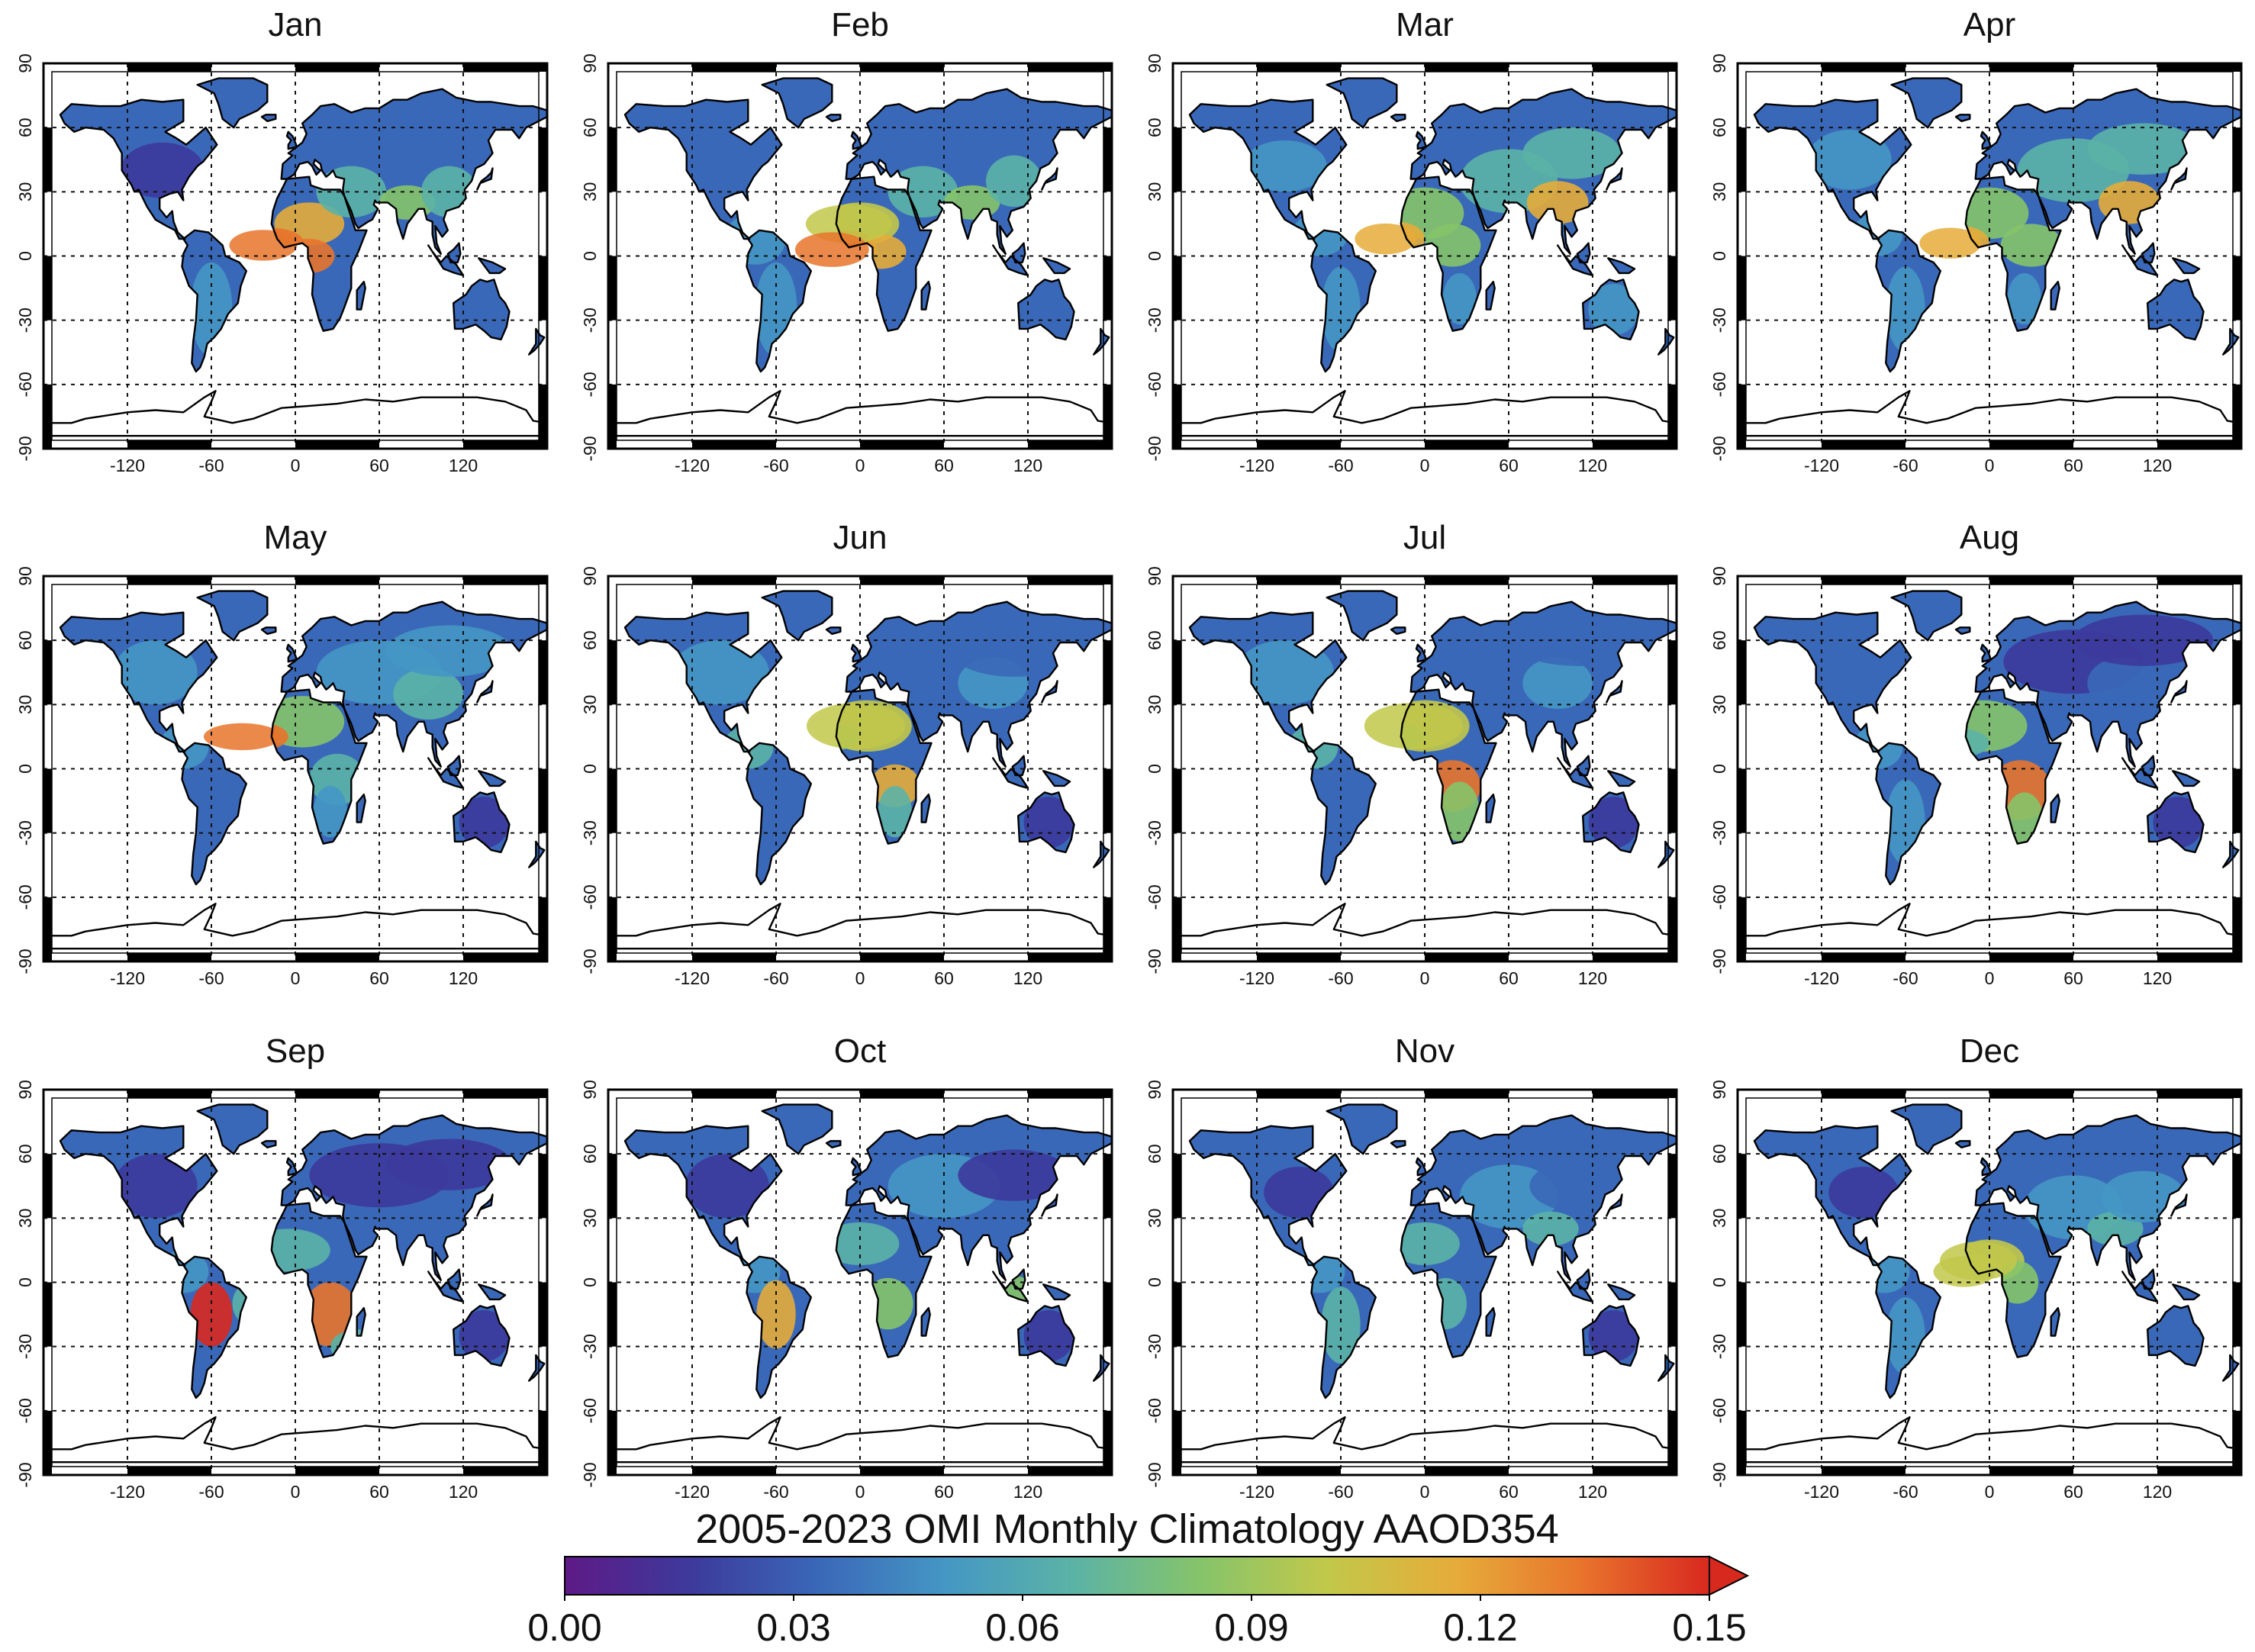 This screenshot has width=2255, height=1652. What do you see at coordinates (296, 24) in the screenshot?
I see `panel-title: Jan` at bounding box center [296, 24].